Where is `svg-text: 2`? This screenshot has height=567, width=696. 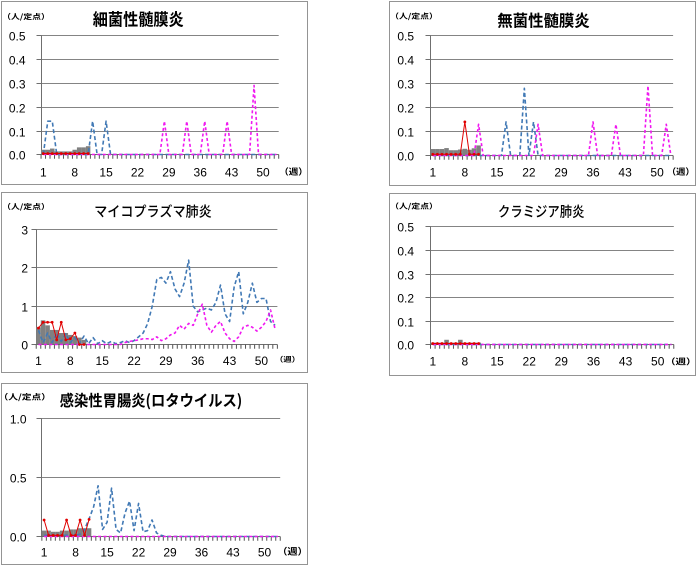 svg-text: 2 is located at coordinates (24, 268).